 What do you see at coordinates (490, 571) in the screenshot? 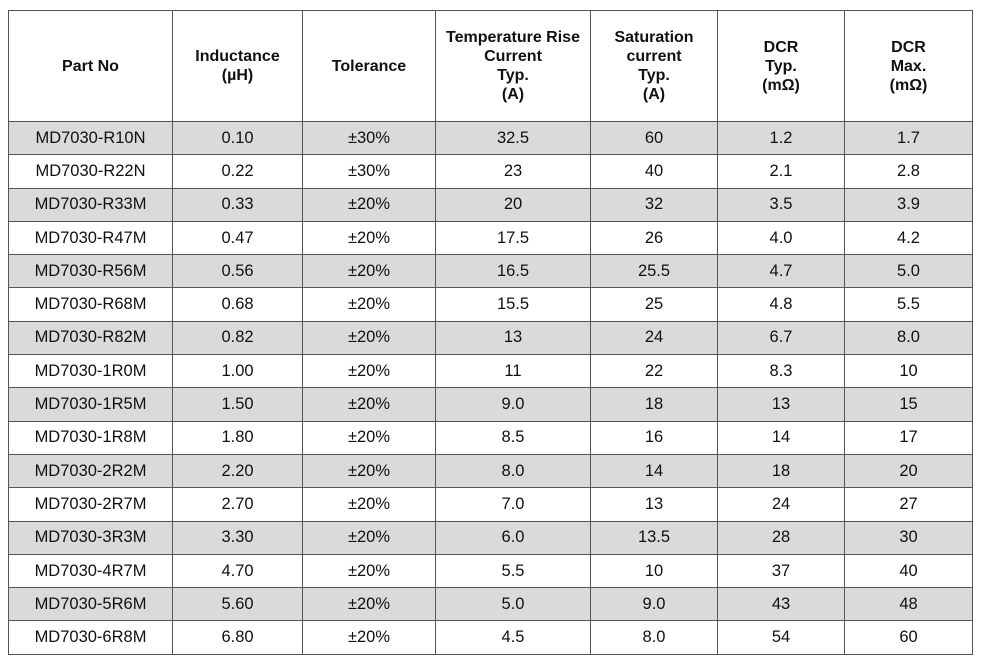
I see `table-row: MD7030-4R7M 4.70 ±20% 5.5 10 37 40` at bounding box center [490, 571].